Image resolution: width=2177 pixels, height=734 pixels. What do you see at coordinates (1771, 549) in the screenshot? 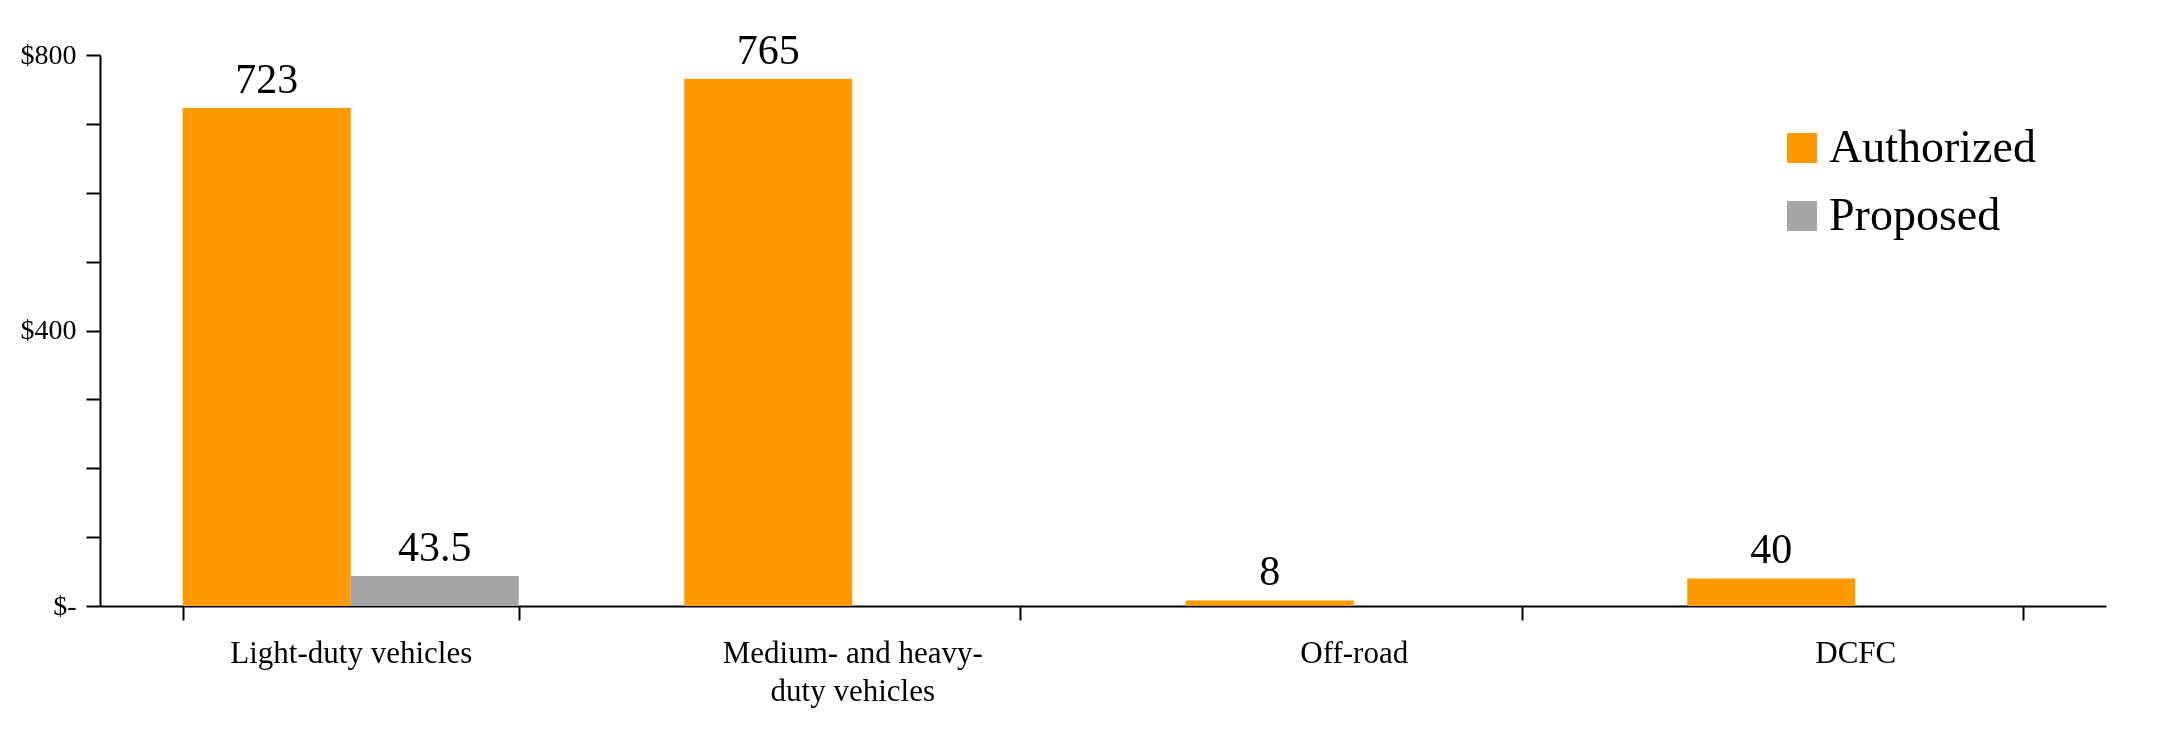
I see `data-label: 40` at bounding box center [1771, 549].